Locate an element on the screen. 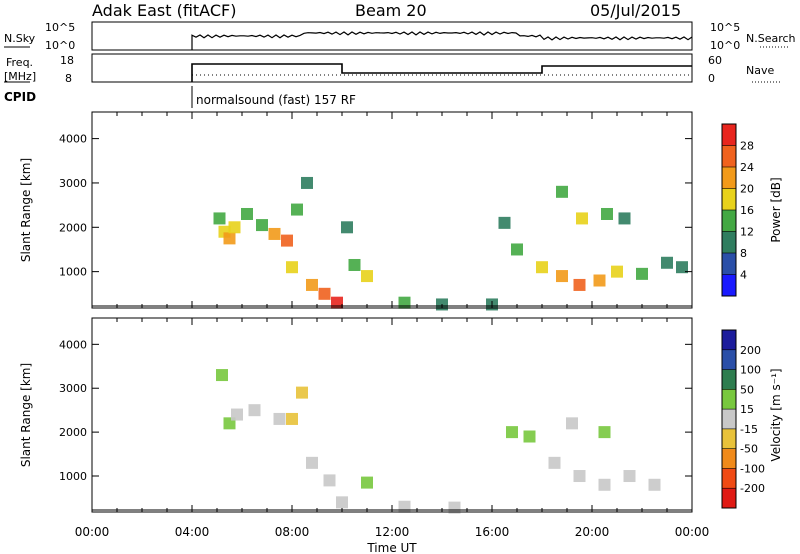 The width and height of the screenshot is (800, 554). sky-right-label: N.Search is located at coordinates (771, 38).